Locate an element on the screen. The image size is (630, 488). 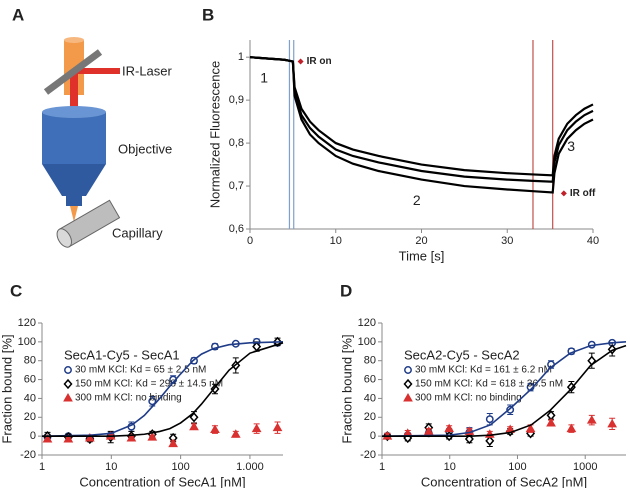
y-tick-label: 0,7 is located at coordinates (236, 186).